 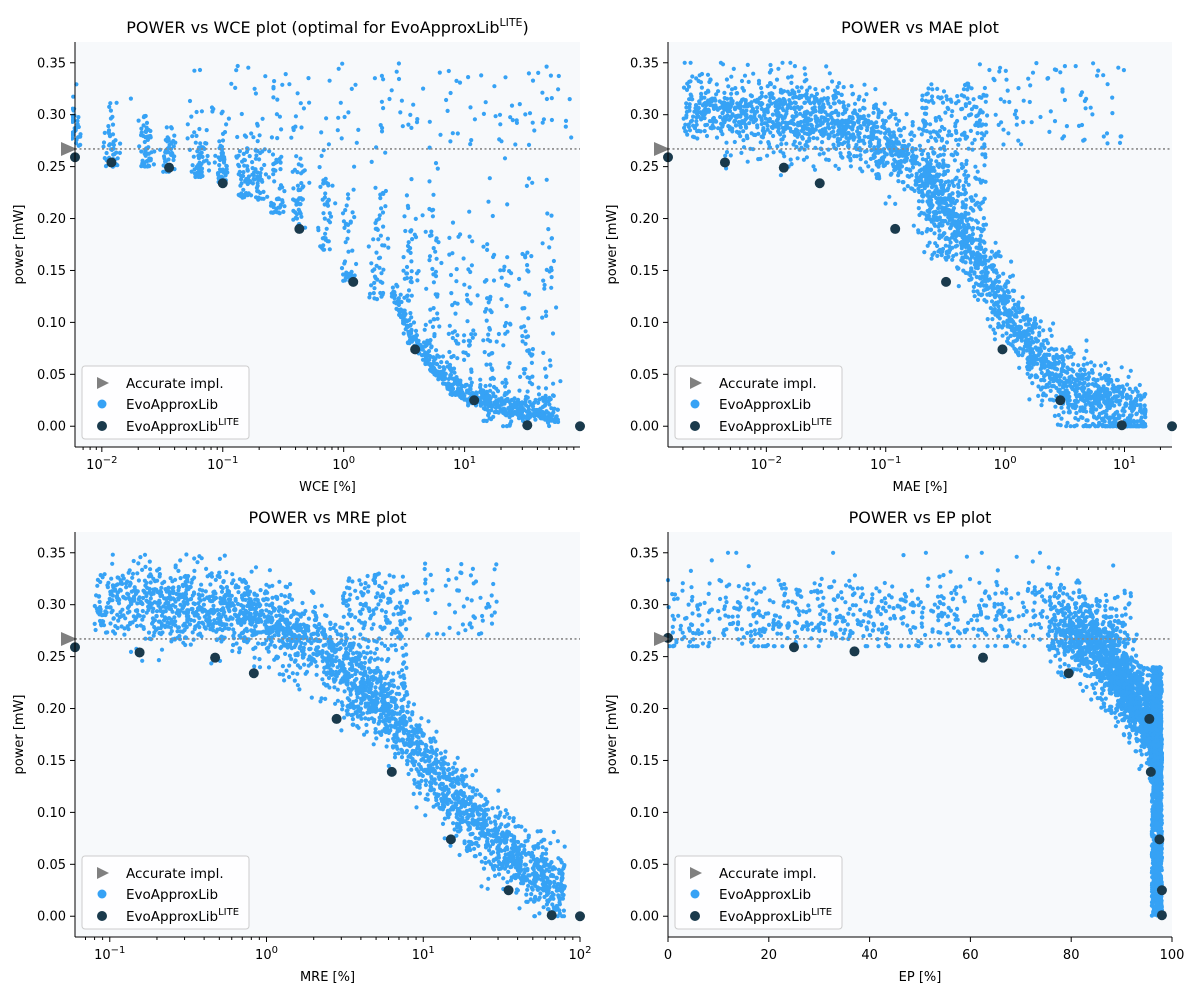 What do you see at coordinates (768, 384) in the screenshot?
I see `legend-accurate-label: Accurate impl.` at bounding box center [768, 384].